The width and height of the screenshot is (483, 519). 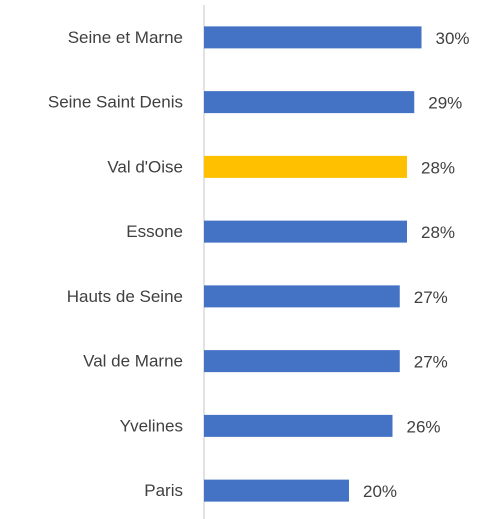 I want to click on category-label: Seine et Marne, so click(x=125, y=37).